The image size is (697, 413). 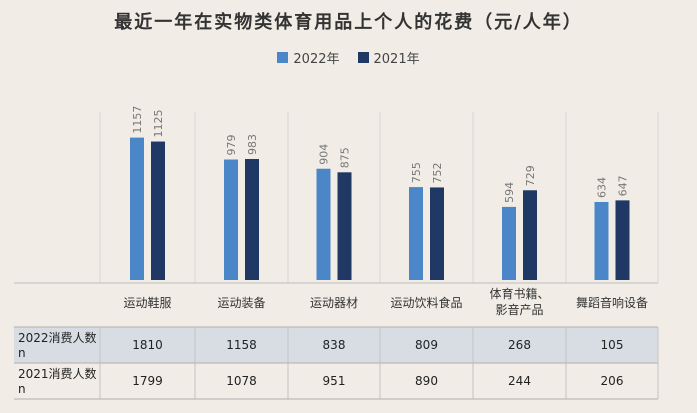 I want to click on table-cell-1-4: 244, so click(x=519, y=381).